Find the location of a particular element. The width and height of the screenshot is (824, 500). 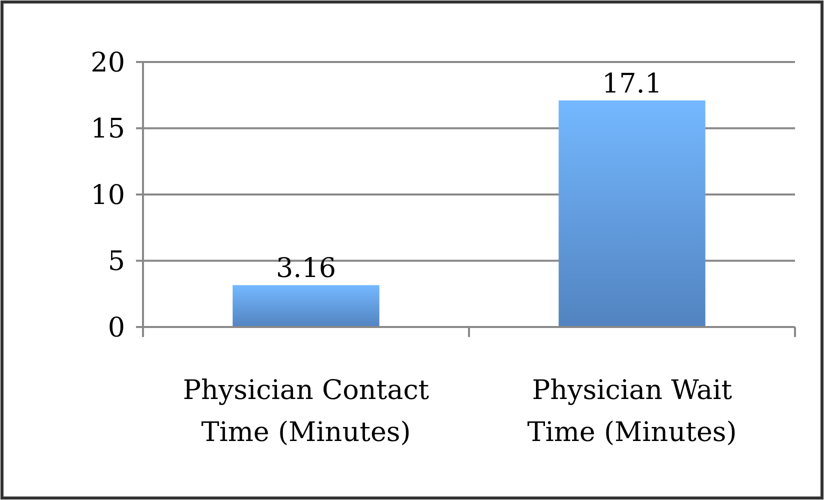

y-tick-label: 0 is located at coordinates (116, 328).